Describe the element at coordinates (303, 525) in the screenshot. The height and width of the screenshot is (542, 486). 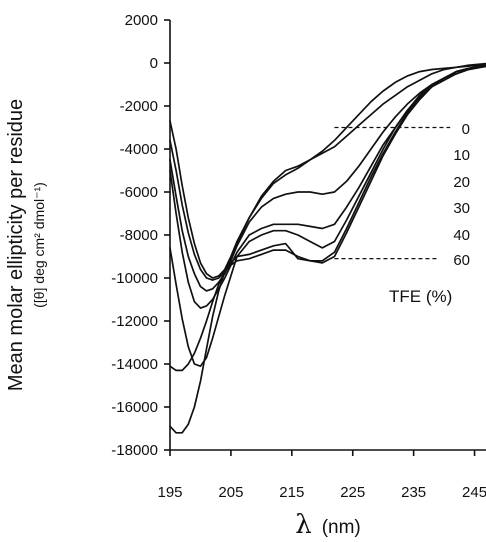
I see `x-axis-symbol: λ` at that location.